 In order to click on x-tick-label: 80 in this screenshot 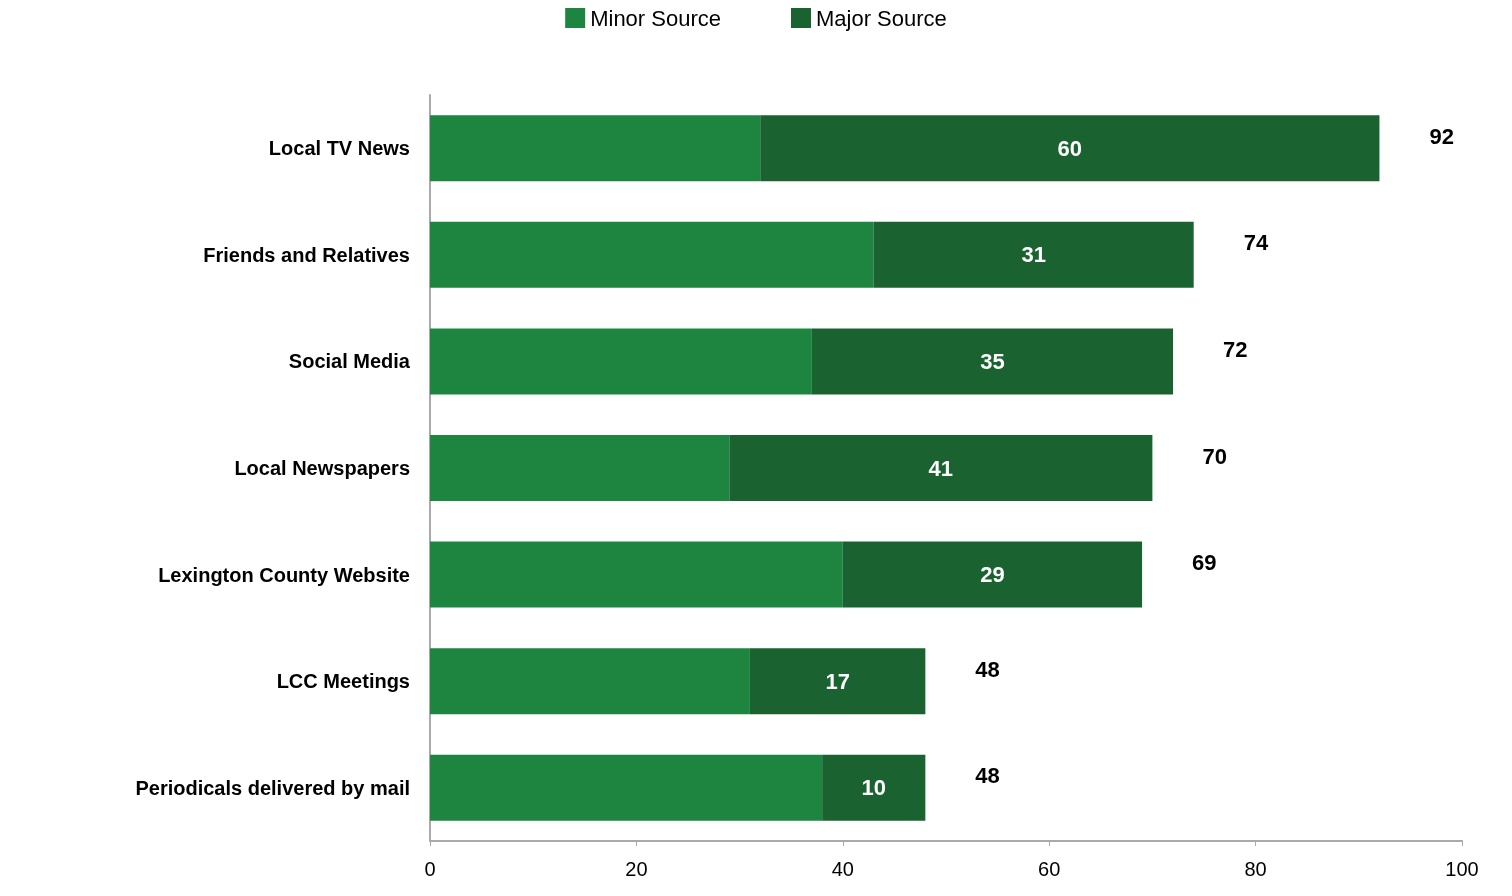, I will do `click(1255, 869)`.